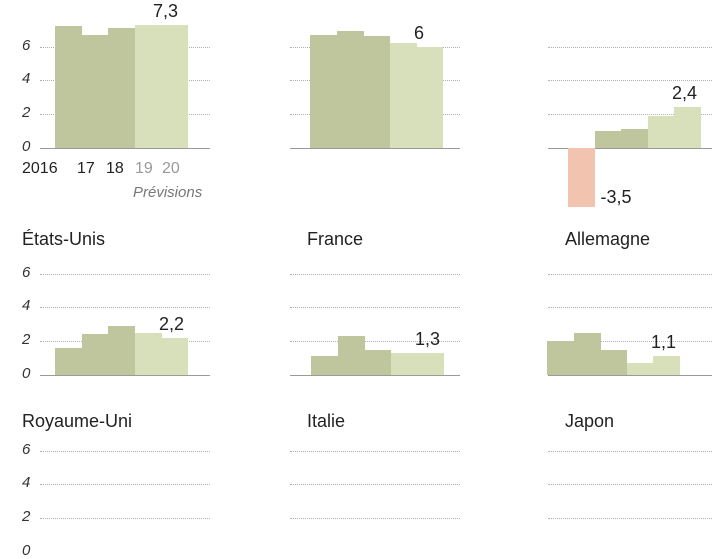  I want to click on forecast-note: Prévisions, so click(168, 192).